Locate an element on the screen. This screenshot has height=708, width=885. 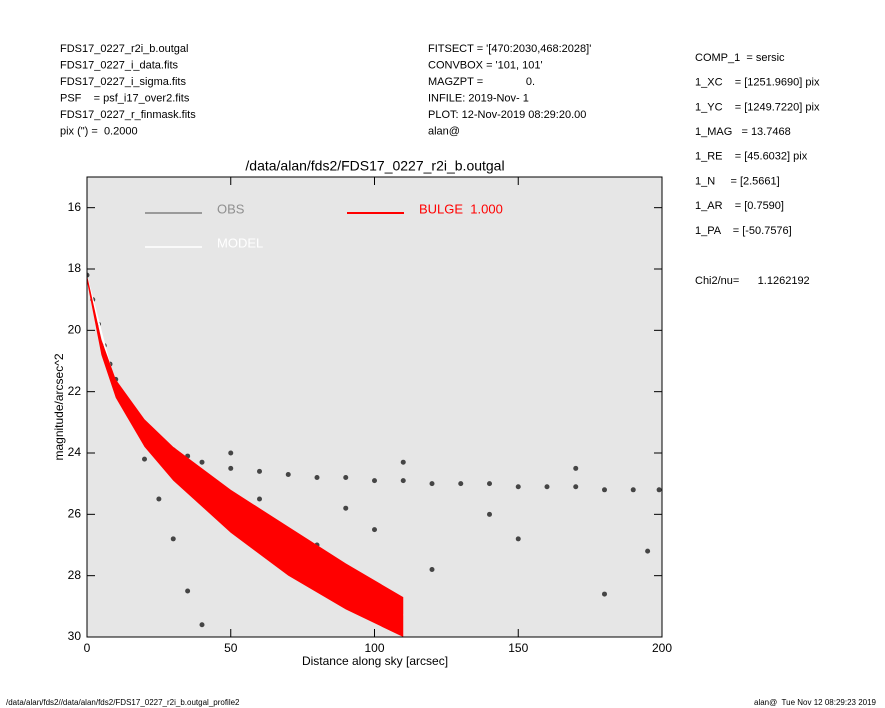
header-middle-line: MAGZPT = 0. is located at coordinates (481, 82).